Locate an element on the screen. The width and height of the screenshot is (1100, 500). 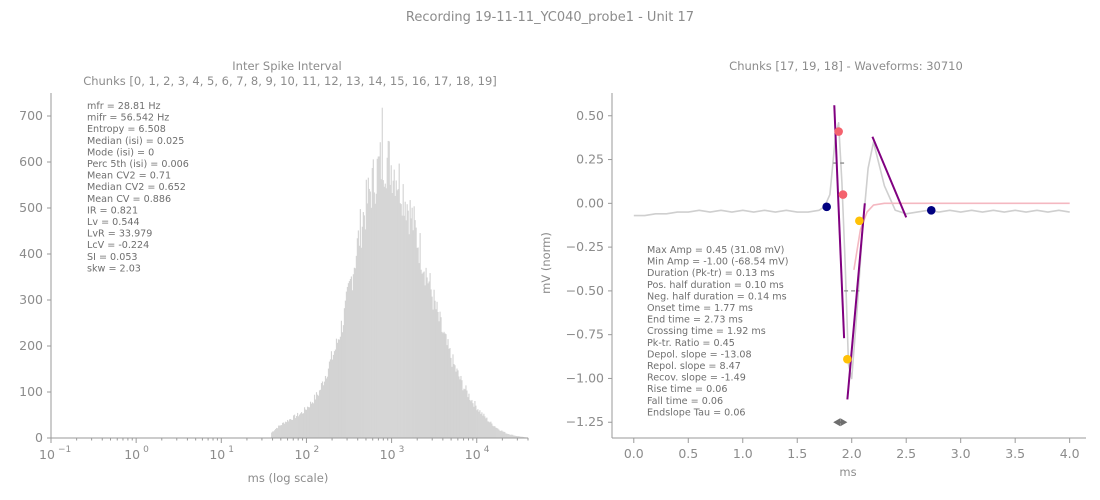
waveform-x-tick-label: 2.0 is located at coordinates (852, 453).